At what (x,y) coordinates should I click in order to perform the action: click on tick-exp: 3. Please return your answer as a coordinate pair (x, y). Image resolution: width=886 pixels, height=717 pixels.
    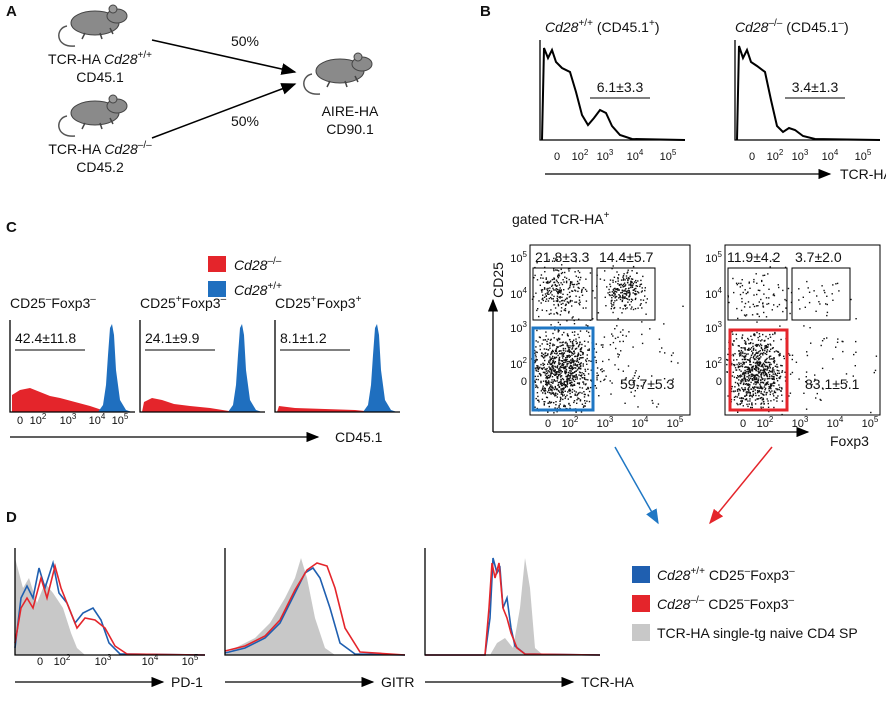
    Looking at the image, I should click on (74, 416).